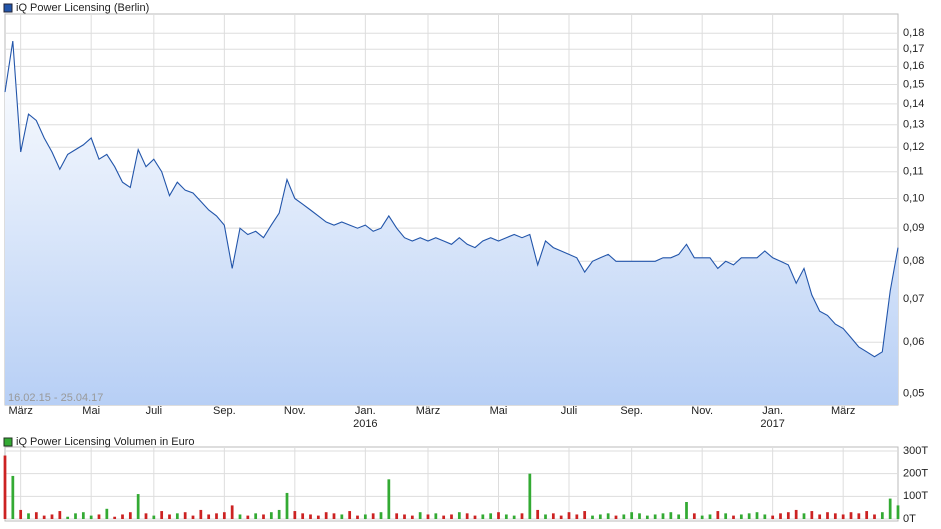  Describe the element at coordinates (913, 228) in the screenshot. I see `y-tick-label: 0,09` at that location.